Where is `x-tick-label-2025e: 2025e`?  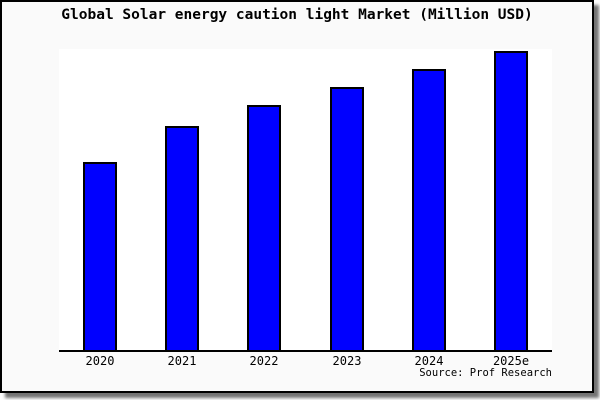
x-tick-label-2025e: 2025e is located at coordinates (511, 361).